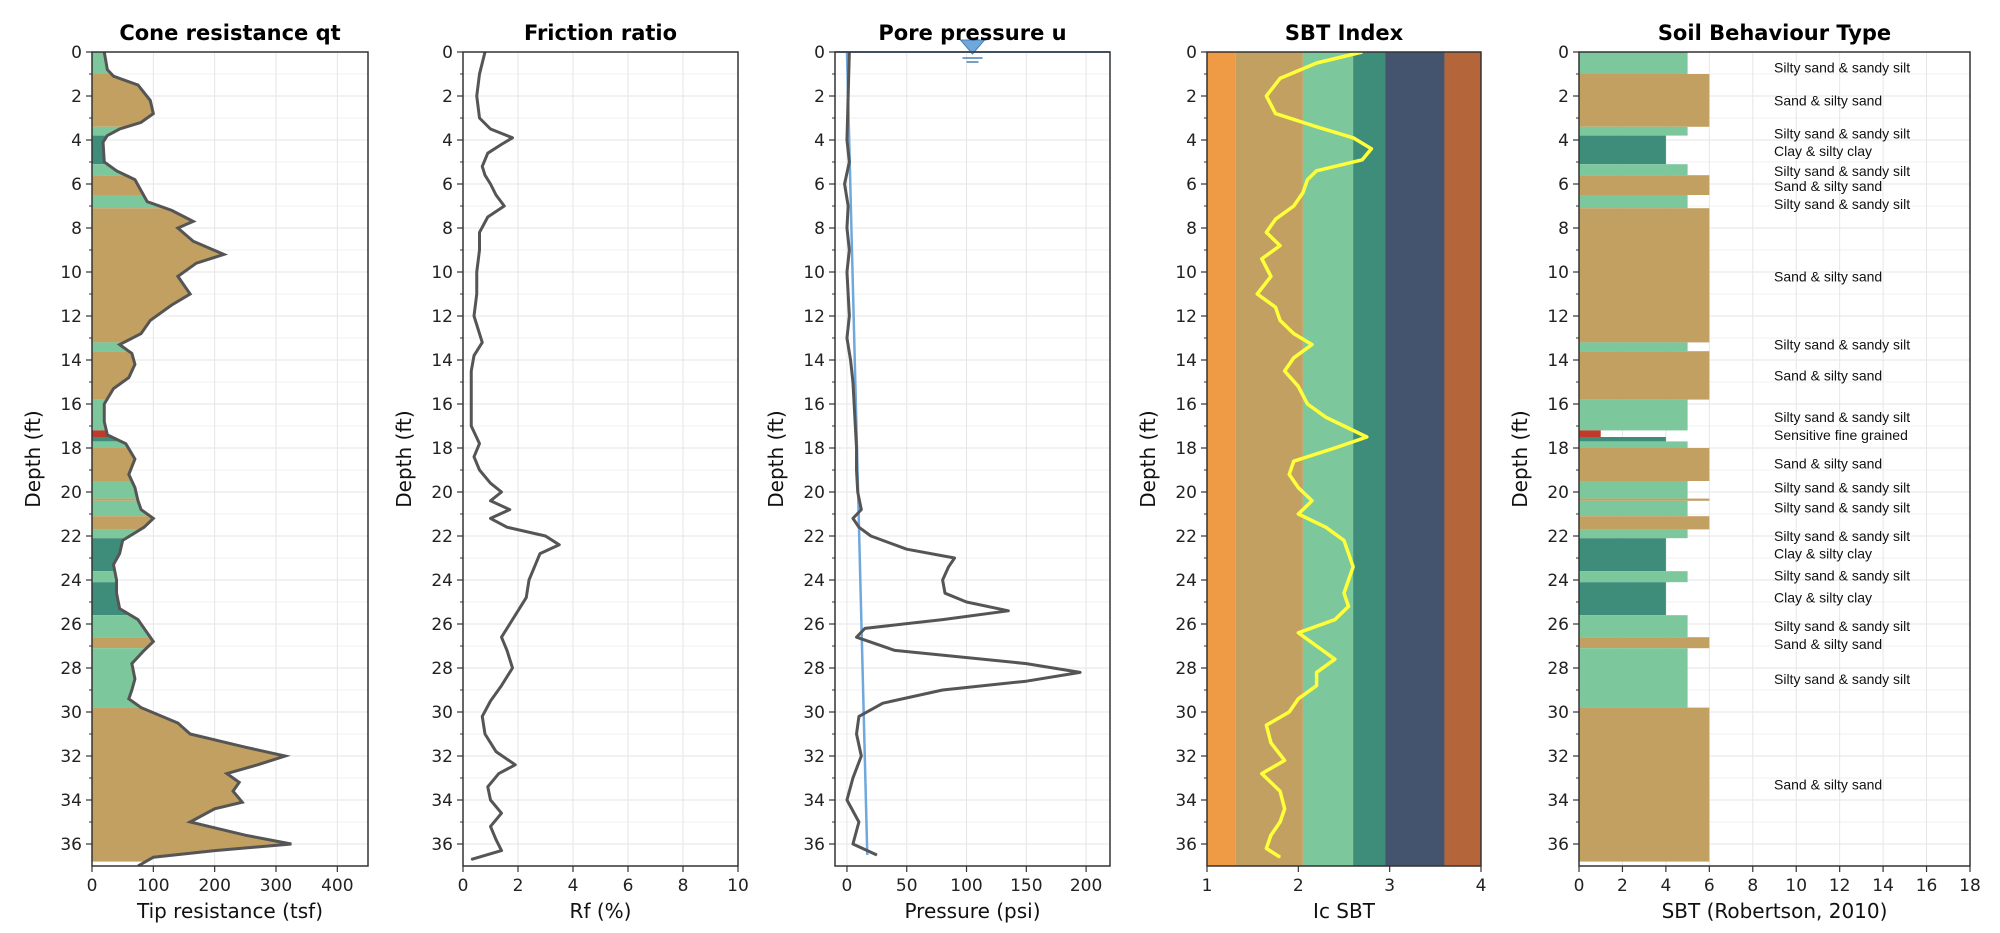 The image size is (2000, 933). What do you see at coordinates (229, 911) in the screenshot?
I see `x-axis-label: Tip resistance (tsf)` at bounding box center [229, 911].